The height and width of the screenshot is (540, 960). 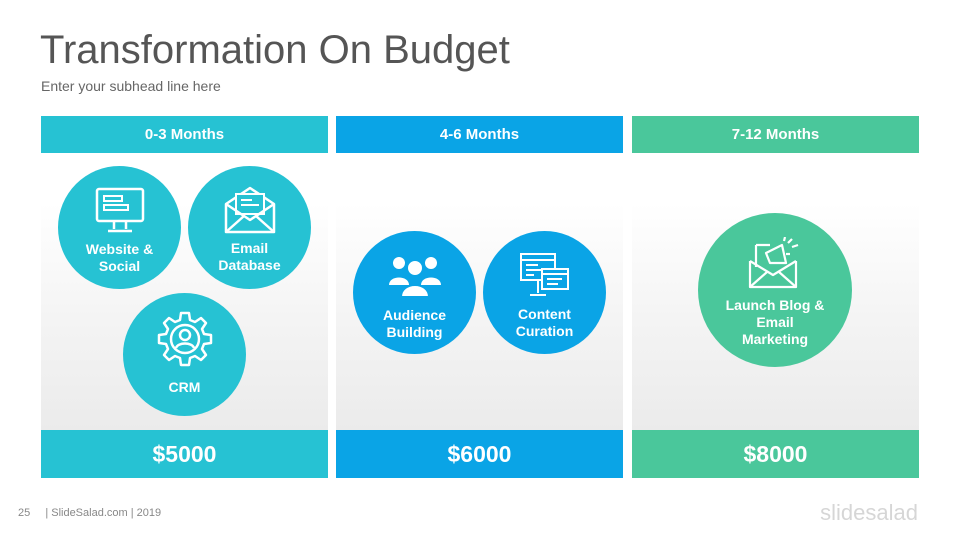 I want to click on circle-label: Database, so click(x=249, y=265).